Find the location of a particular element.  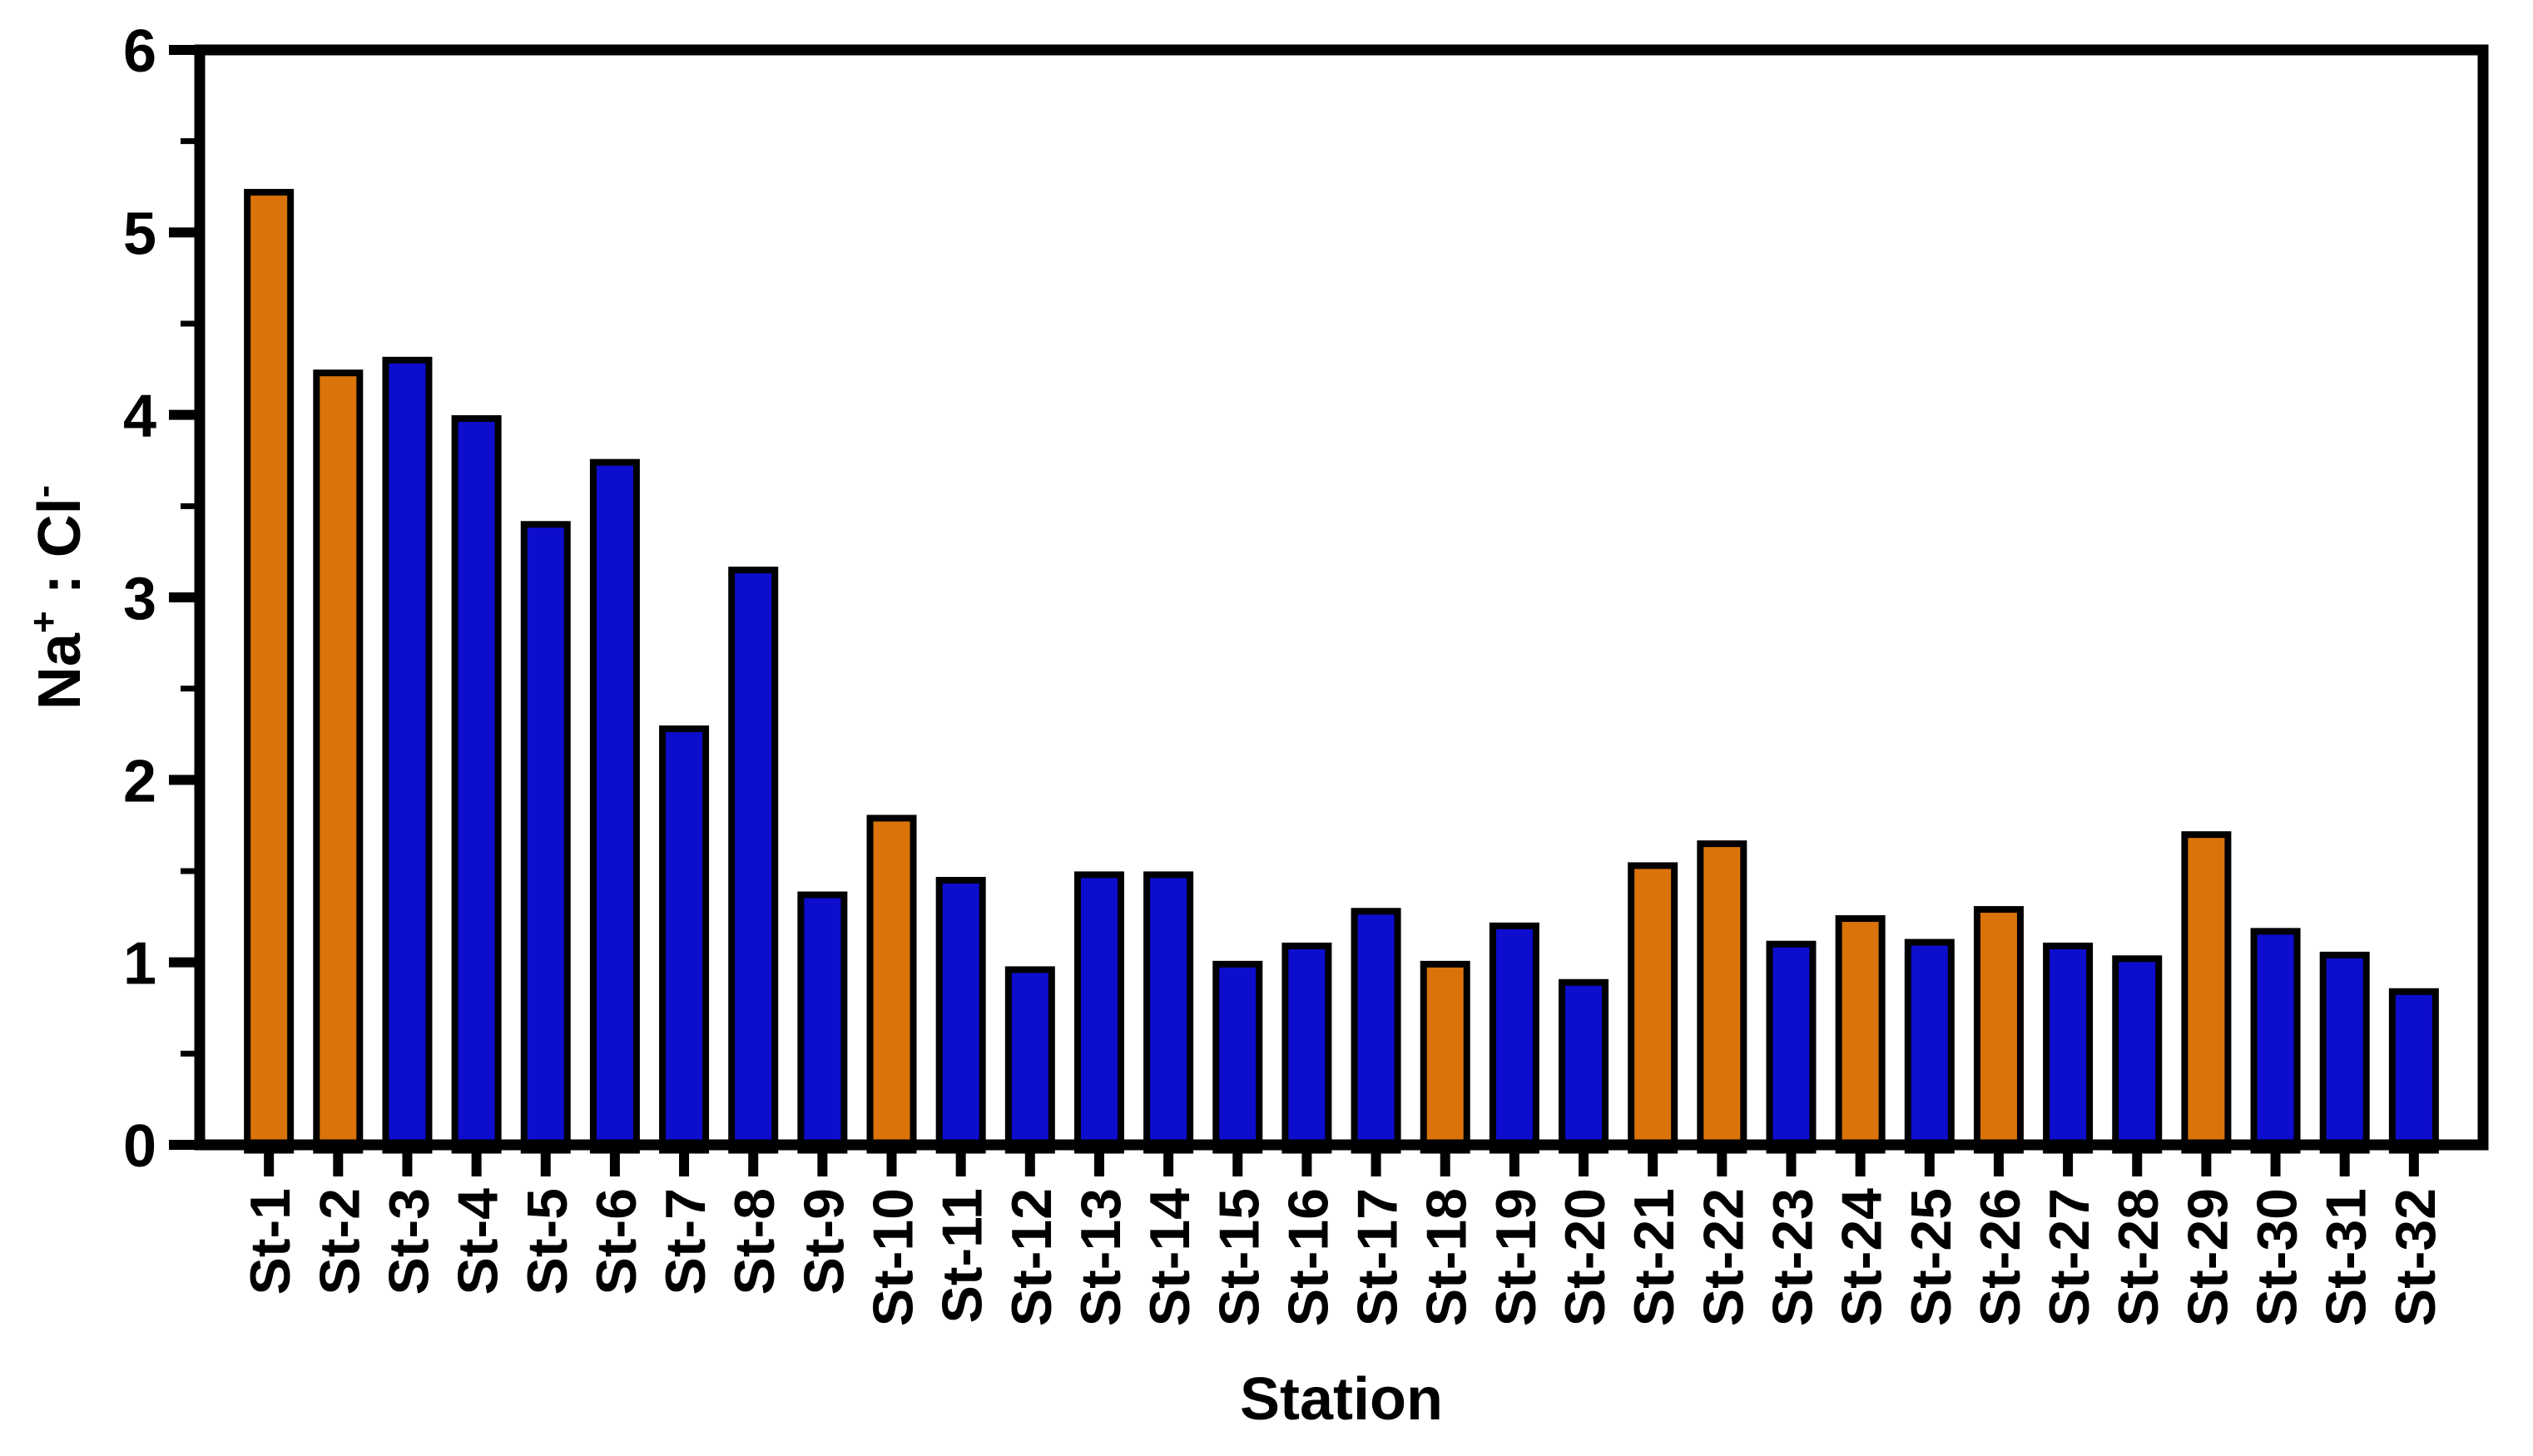

x-tick-label: St-16 is located at coordinates (1308, 1257).